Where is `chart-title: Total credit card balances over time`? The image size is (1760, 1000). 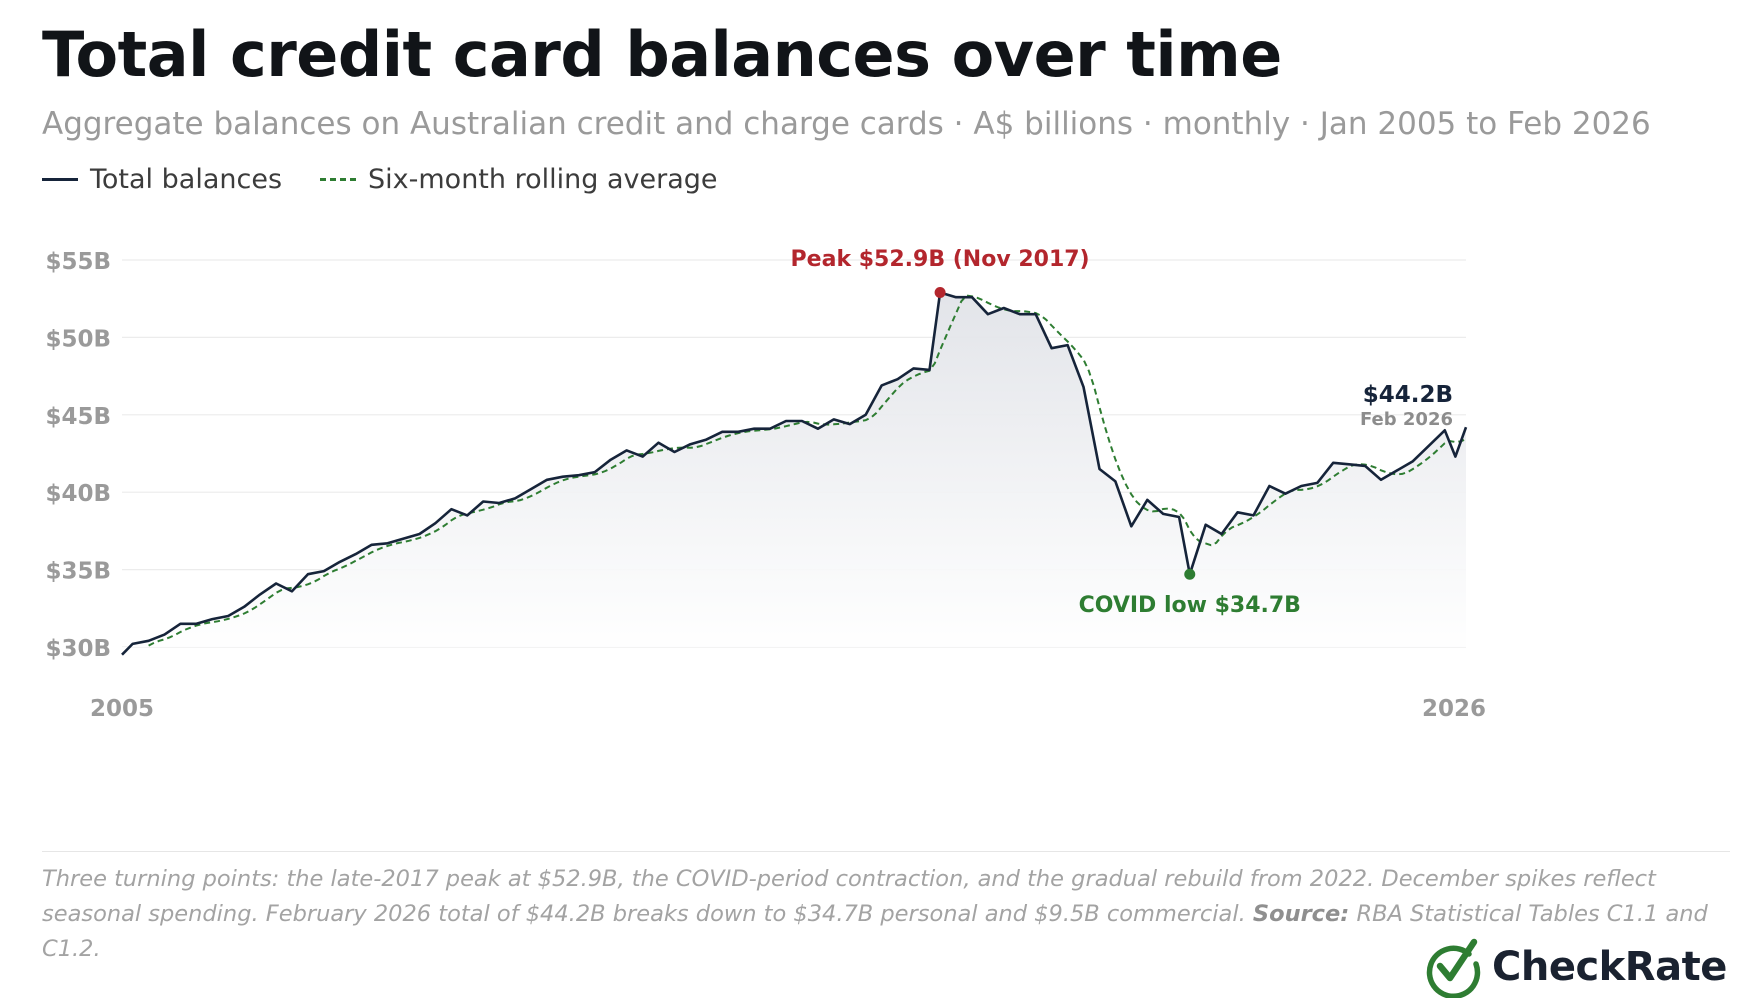
chart-title: Total credit card balances over time is located at coordinates (662, 54).